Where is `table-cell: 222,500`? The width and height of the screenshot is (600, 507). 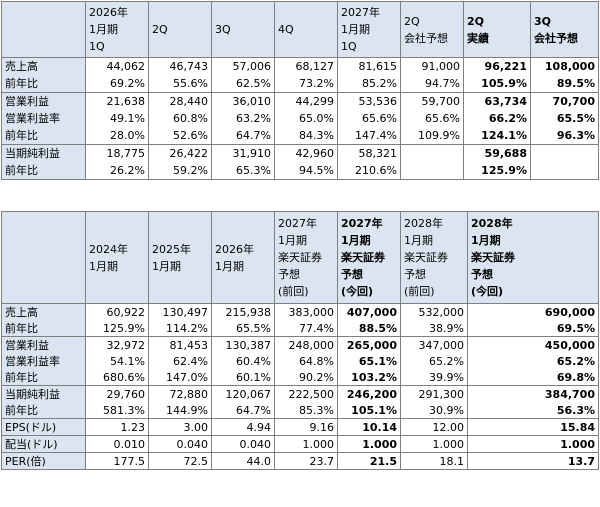
table-cell: 222,500 is located at coordinates (306, 393).